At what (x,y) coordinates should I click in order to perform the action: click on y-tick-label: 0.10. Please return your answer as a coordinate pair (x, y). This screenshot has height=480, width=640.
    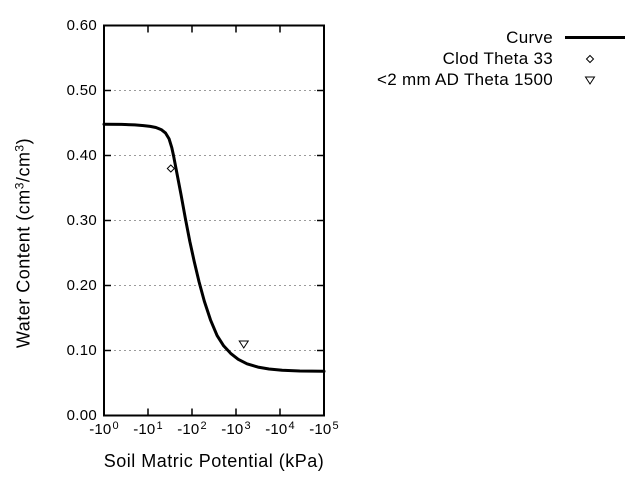
    Looking at the image, I should click on (81, 350).